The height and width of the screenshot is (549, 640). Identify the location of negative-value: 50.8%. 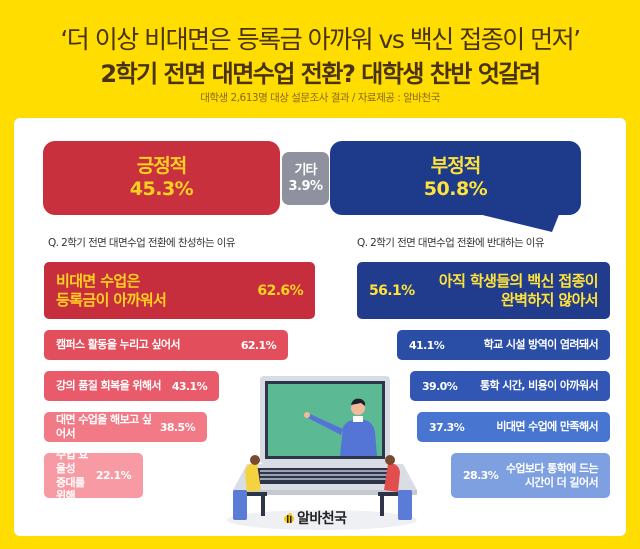
(455, 189).